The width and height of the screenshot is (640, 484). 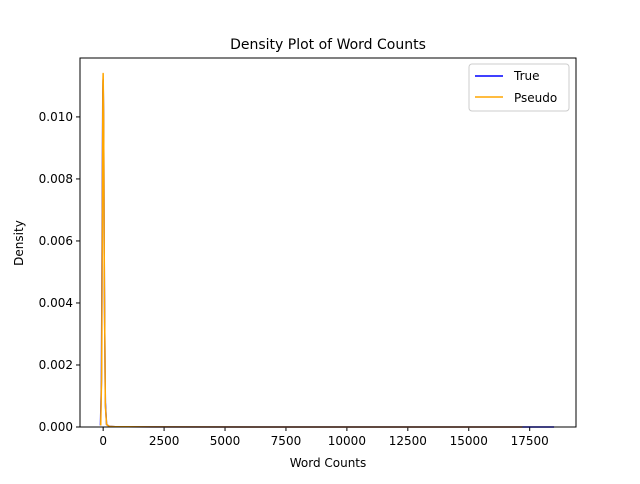 I want to click on x-axis-label: Word Counts, so click(x=328, y=463).